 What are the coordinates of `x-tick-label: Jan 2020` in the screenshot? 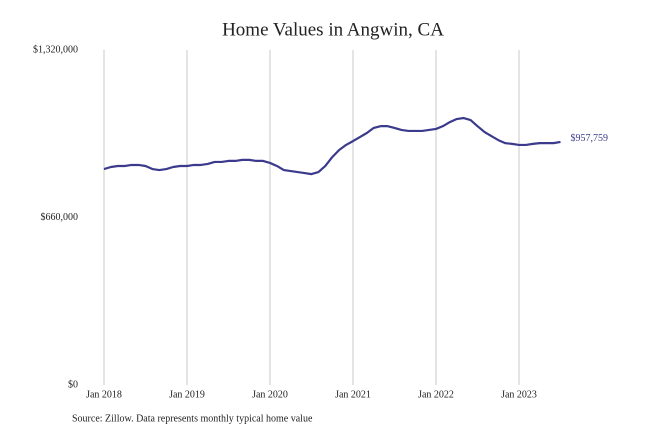 It's located at (270, 394).